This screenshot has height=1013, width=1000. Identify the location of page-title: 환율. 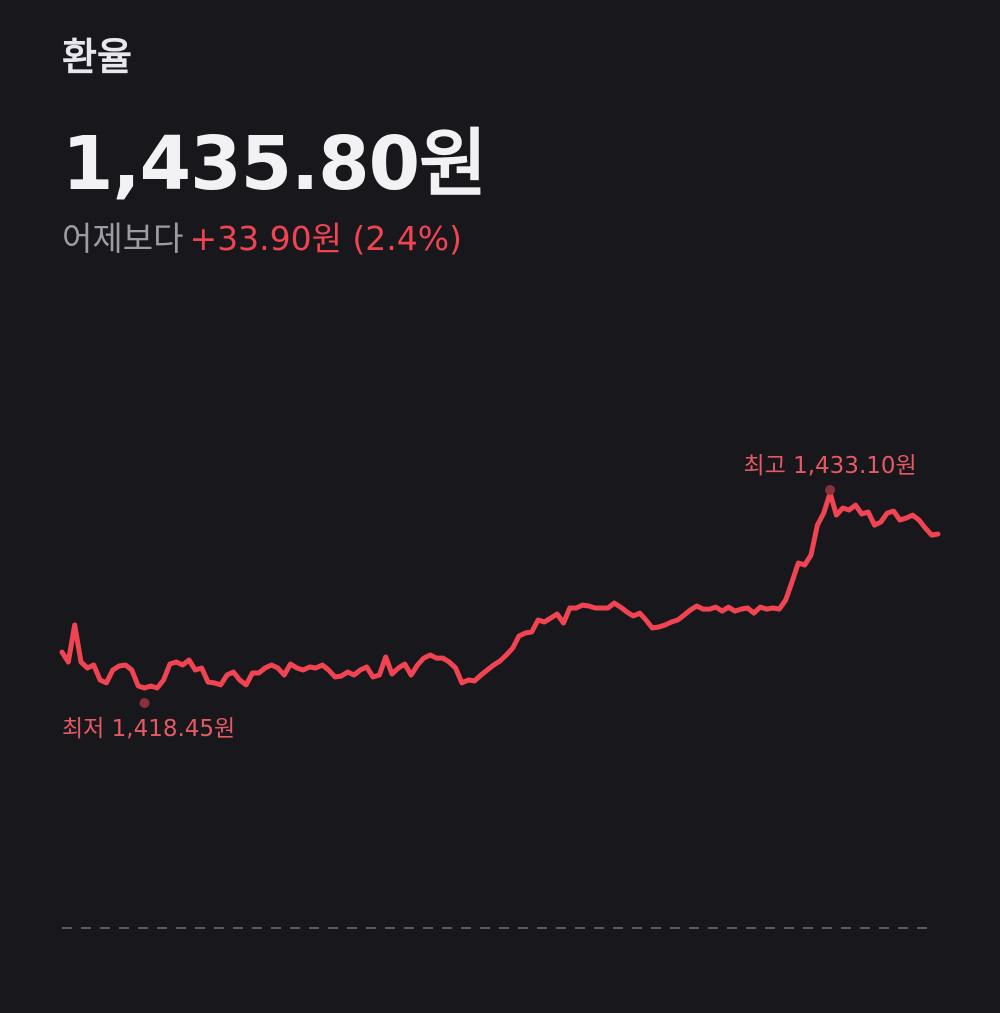
(97, 57).